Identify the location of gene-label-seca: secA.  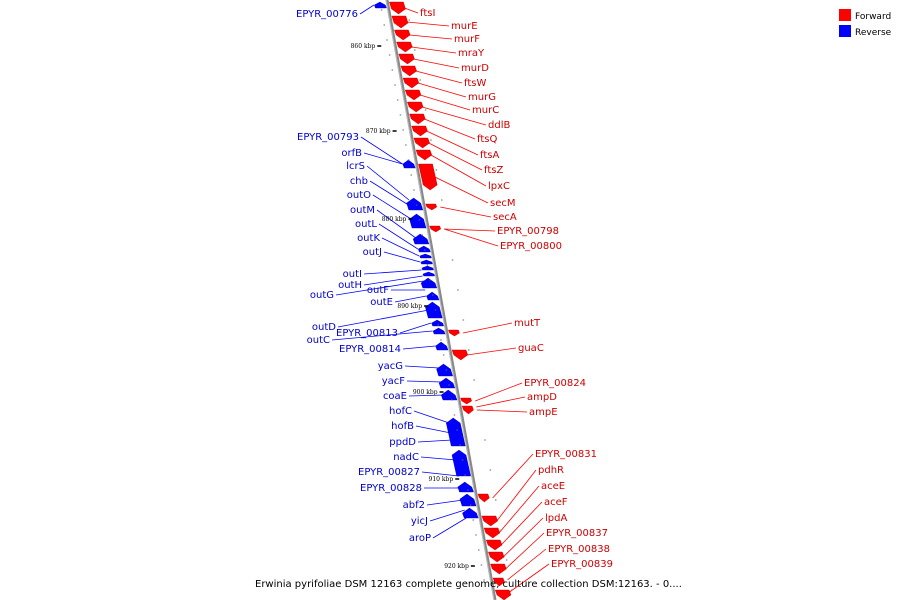
(505, 217).